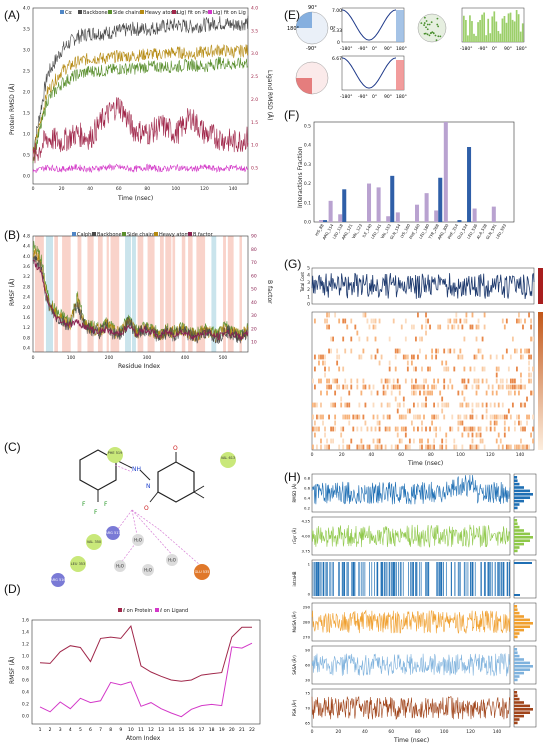 The image size is (550, 745). What do you see at coordinates (26, 277) in the screenshot?
I see `b-ytick-tick-7: 3.2` at bounding box center [26, 277].